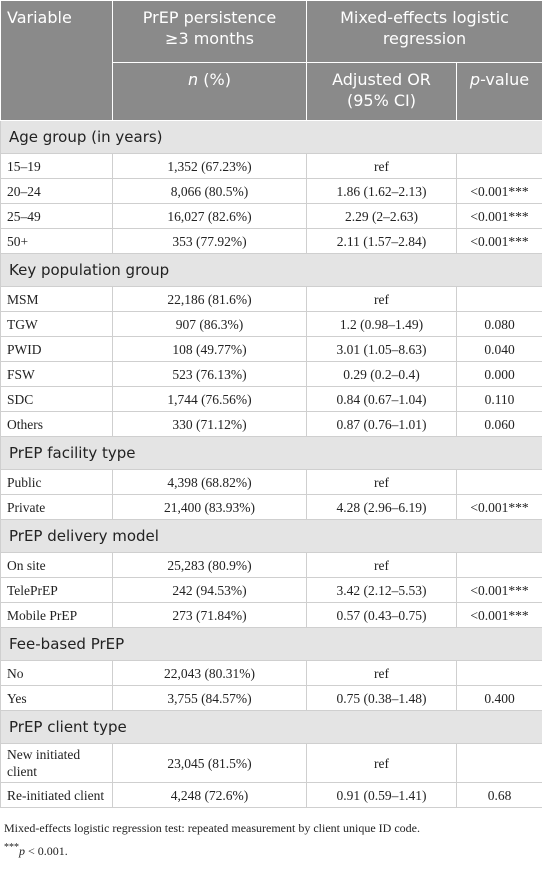 The image size is (542, 874). I want to click on variable-cell: On site, so click(56, 565).